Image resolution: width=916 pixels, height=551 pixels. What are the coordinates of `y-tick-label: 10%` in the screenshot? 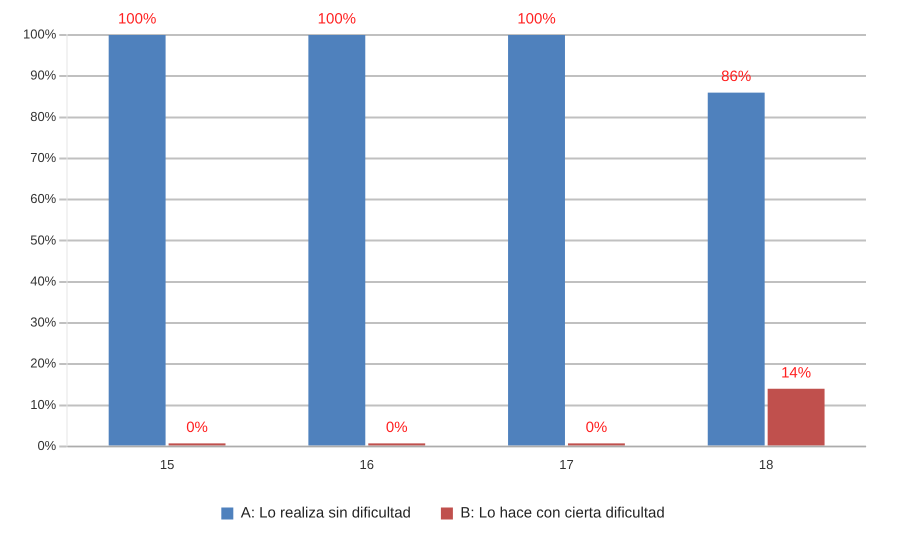 It's located at (43, 404).